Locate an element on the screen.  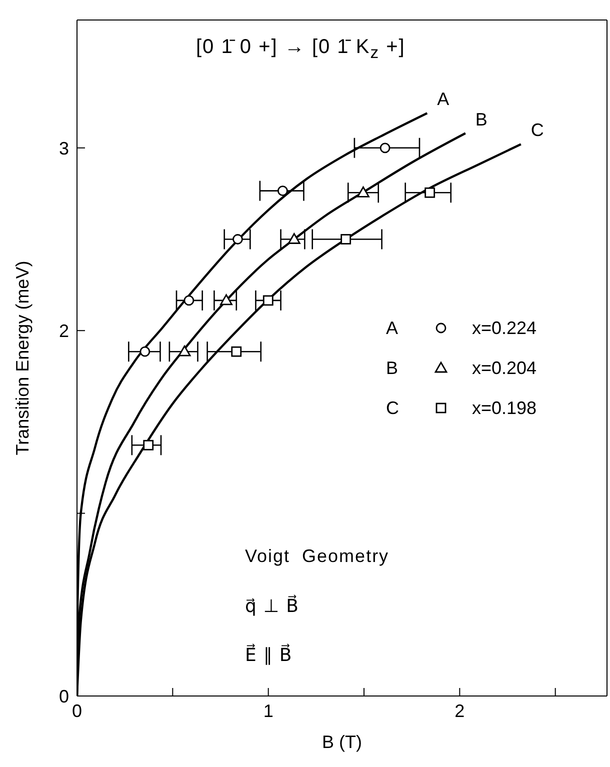
series-label: C is located at coordinates (537, 130).